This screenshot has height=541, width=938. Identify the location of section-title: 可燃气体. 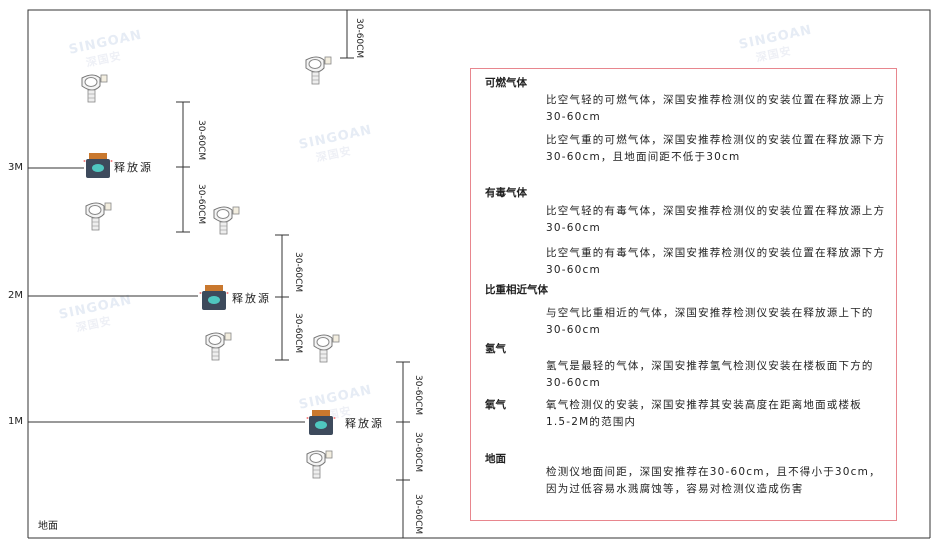
(506, 83).